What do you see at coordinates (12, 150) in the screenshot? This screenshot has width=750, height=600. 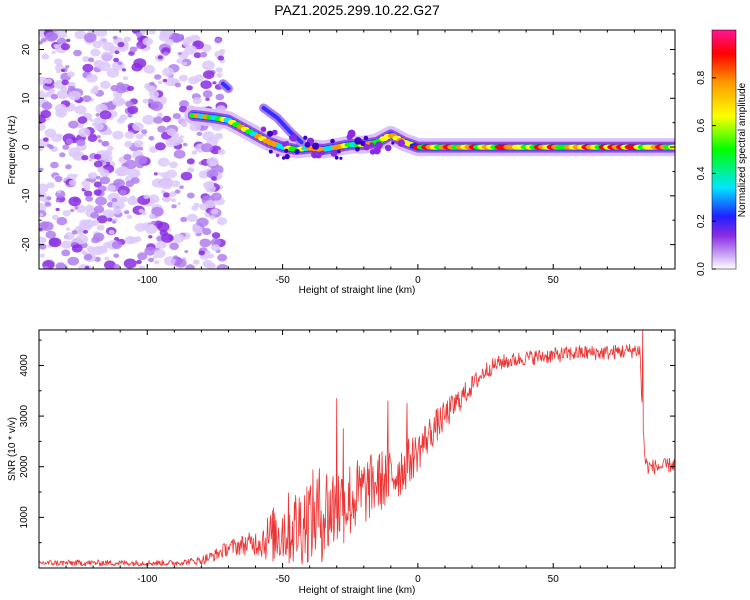 I see `spectrogram-y-label: Frequency (Hz)` at bounding box center [12, 150].